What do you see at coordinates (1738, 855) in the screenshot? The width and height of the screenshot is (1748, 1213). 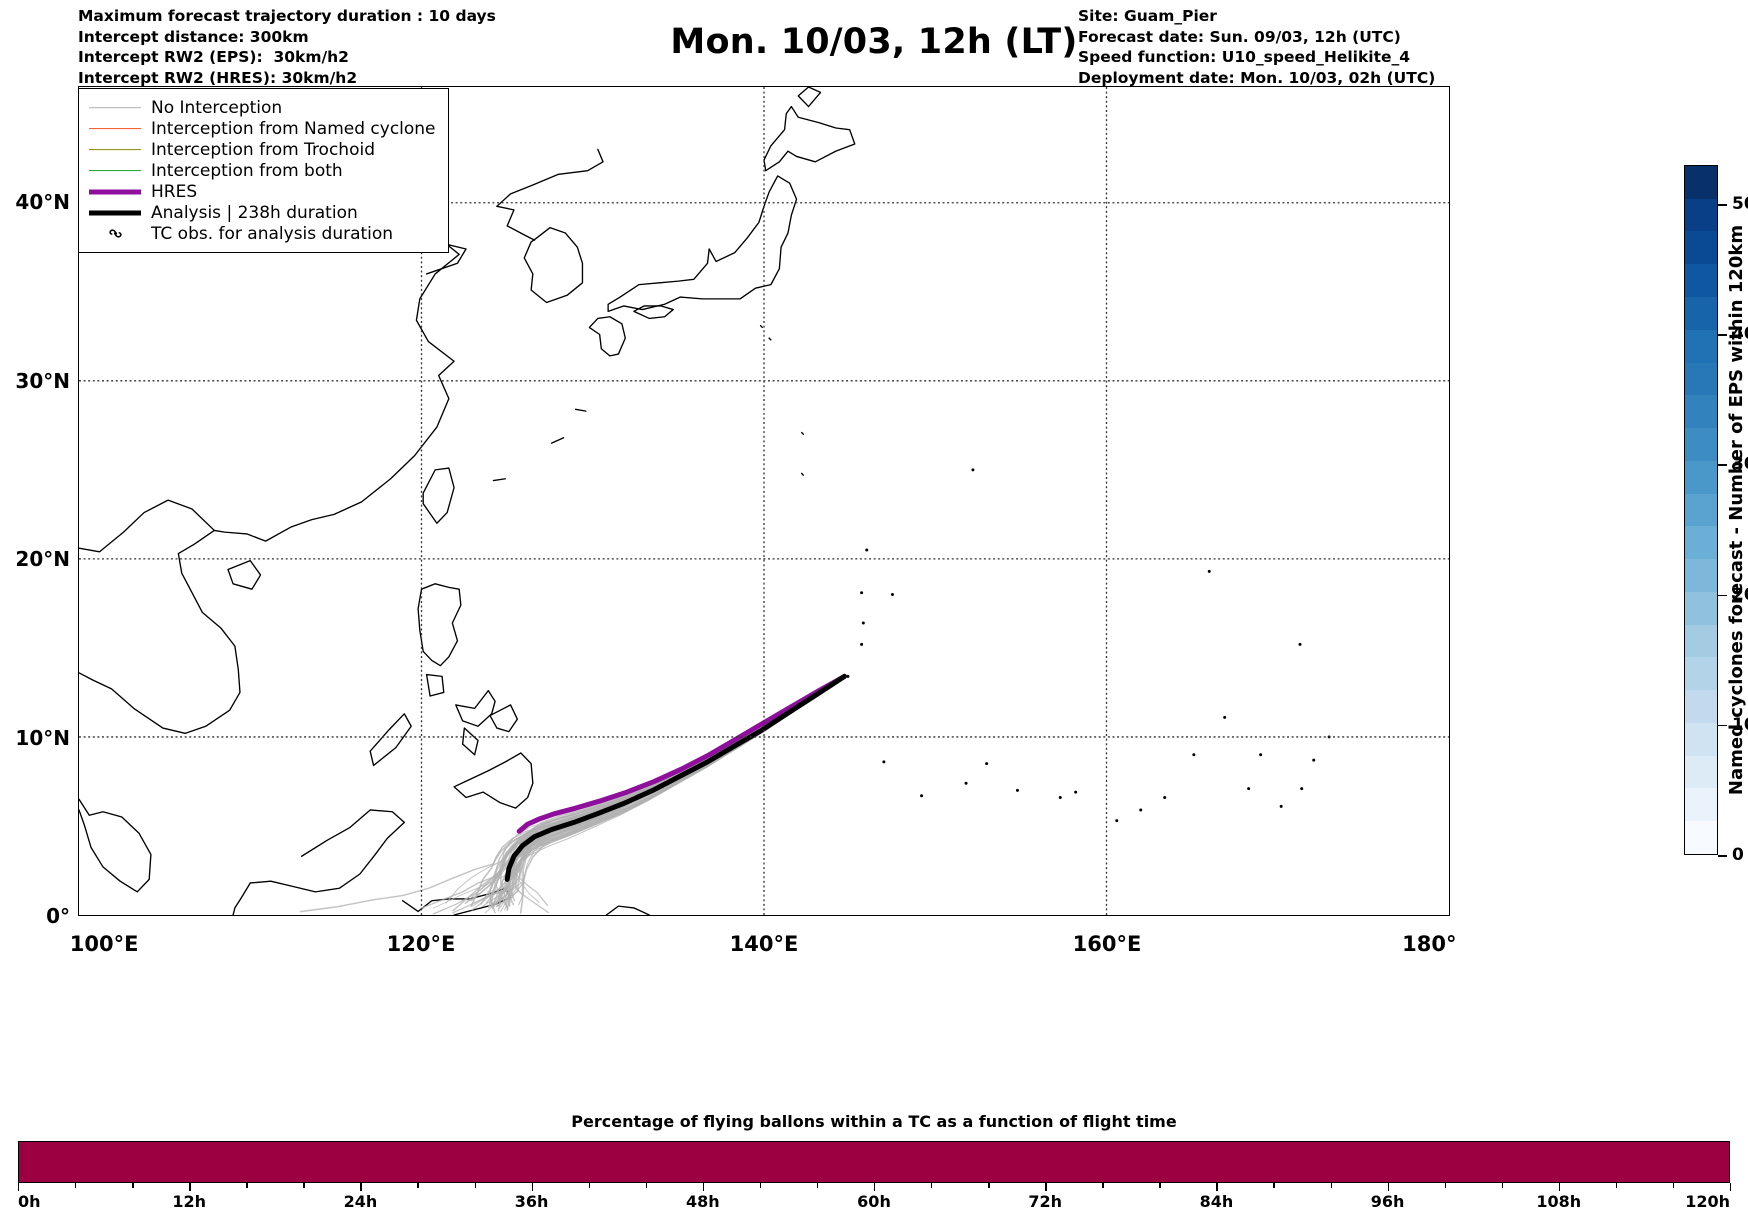 I see `colorbar-tick-label-0: 0` at bounding box center [1738, 855].